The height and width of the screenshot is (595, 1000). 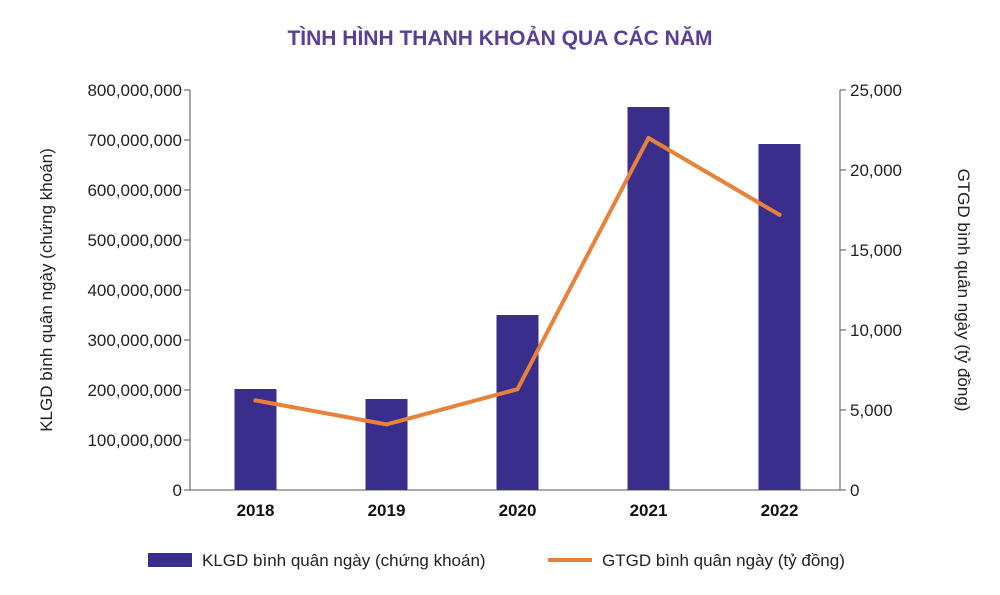 I want to click on chart-title: TÌNH HÌNH THANH KHOẢN QUA CÁC NĂM, so click(x=499, y=38).